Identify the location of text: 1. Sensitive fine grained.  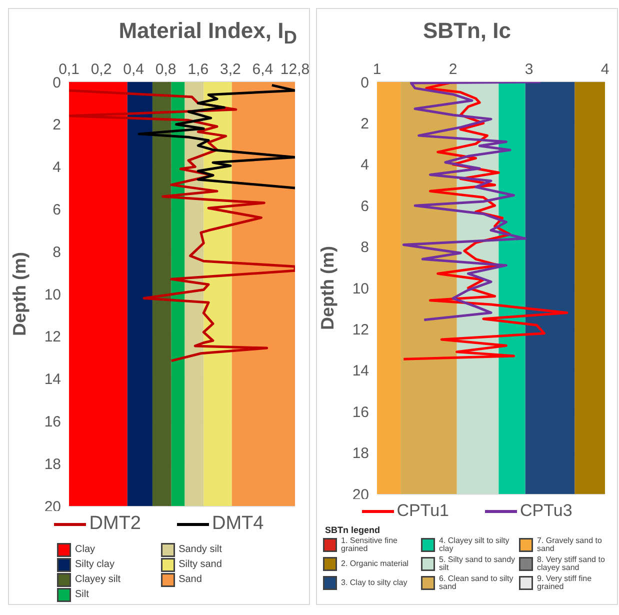
(369, 545).